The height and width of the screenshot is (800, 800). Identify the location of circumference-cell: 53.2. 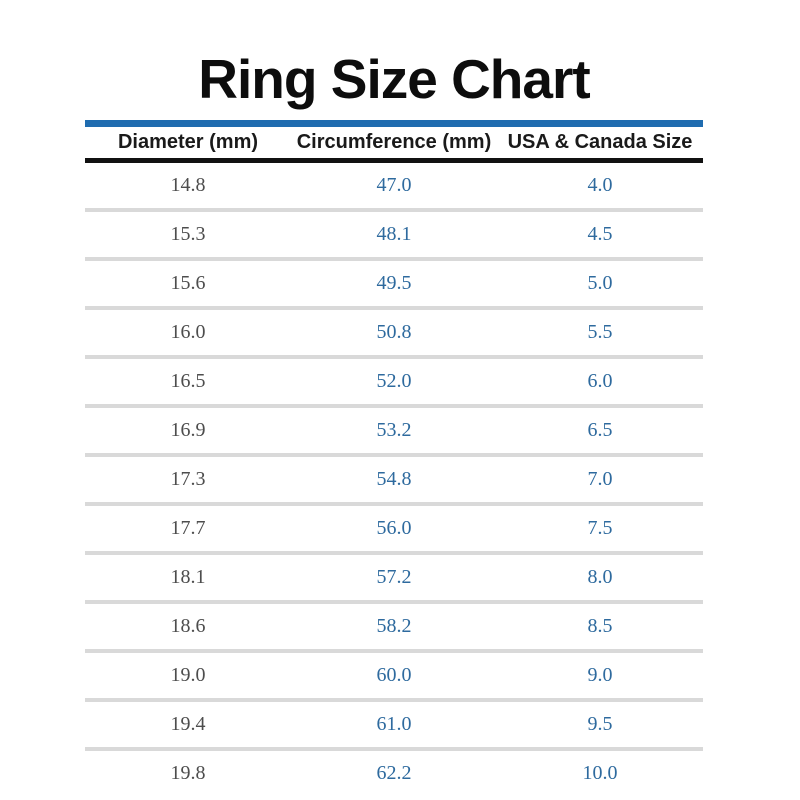
(394, 430).